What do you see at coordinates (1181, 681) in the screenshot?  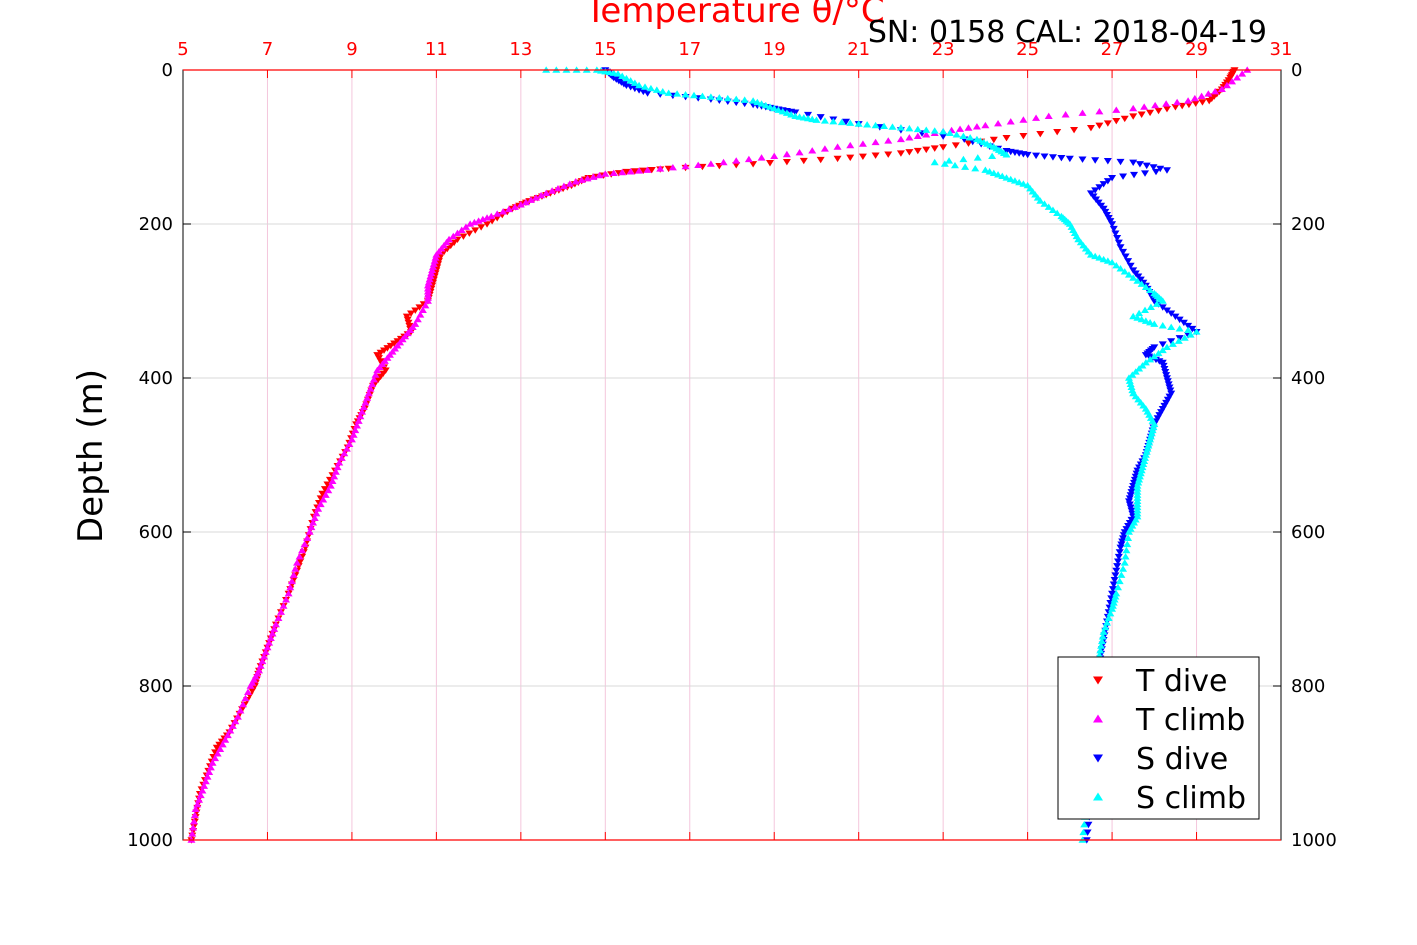 I see `legend-label-1: T dive` at bounding box center [1181, 681].